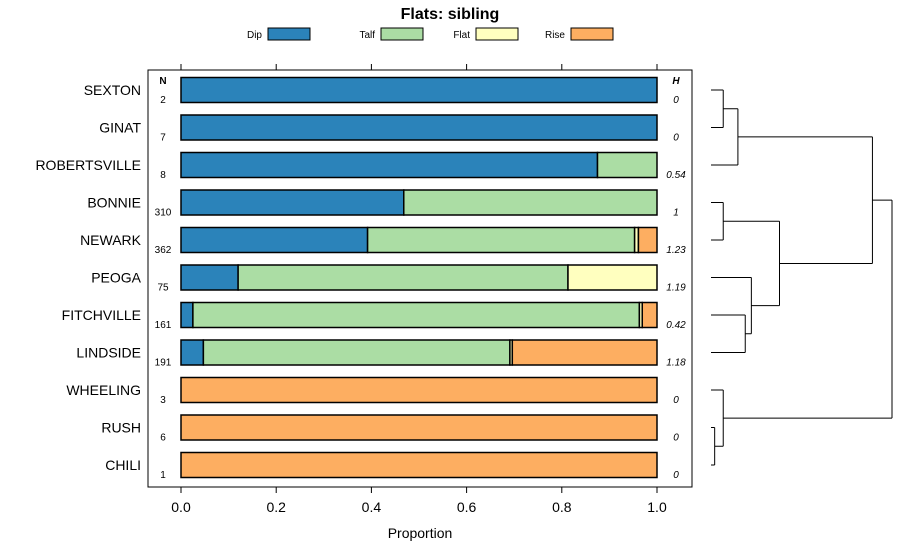  Describe the element at coordinates (163, 438) in the screenshot. I see `row-n-value: 6` at that location.